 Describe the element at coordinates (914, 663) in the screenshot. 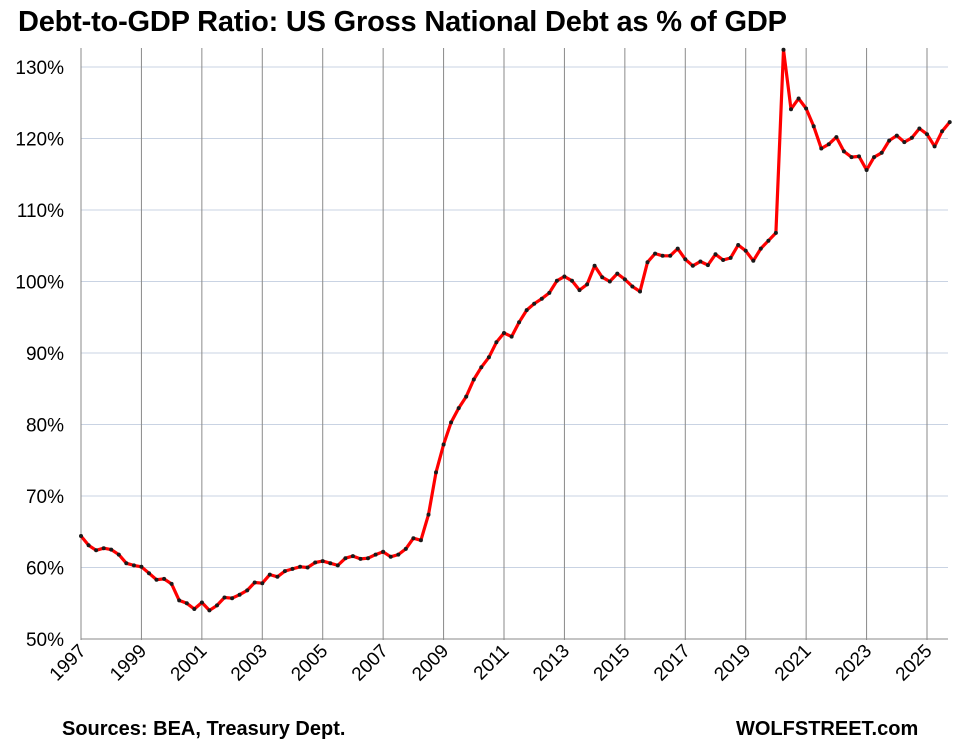

I see `x-tick-label: 2025` at that location.